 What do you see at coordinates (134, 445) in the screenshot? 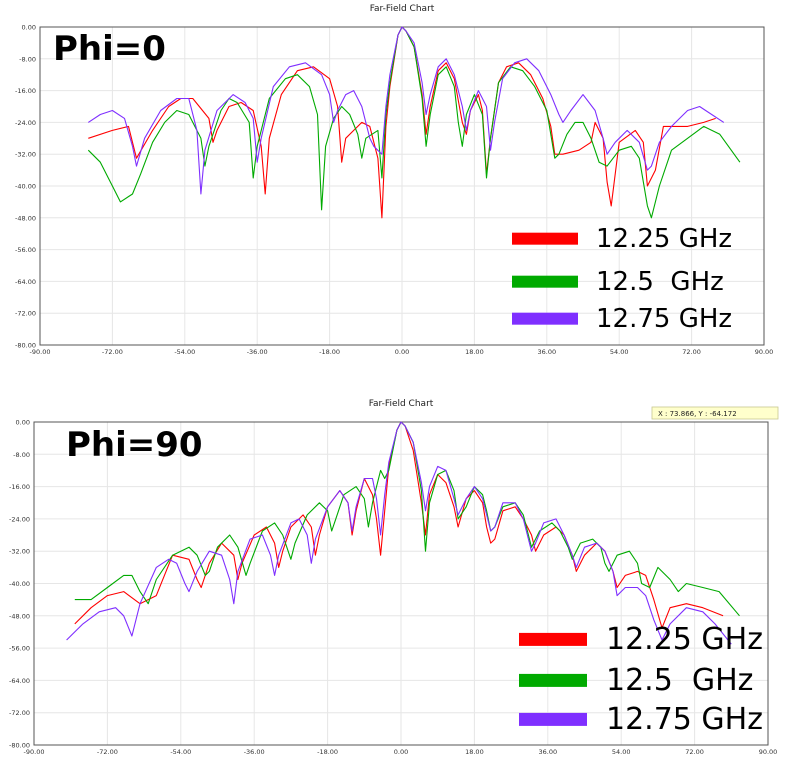
I see `phi-label: Phi=90` at bounding box center [134, 445].